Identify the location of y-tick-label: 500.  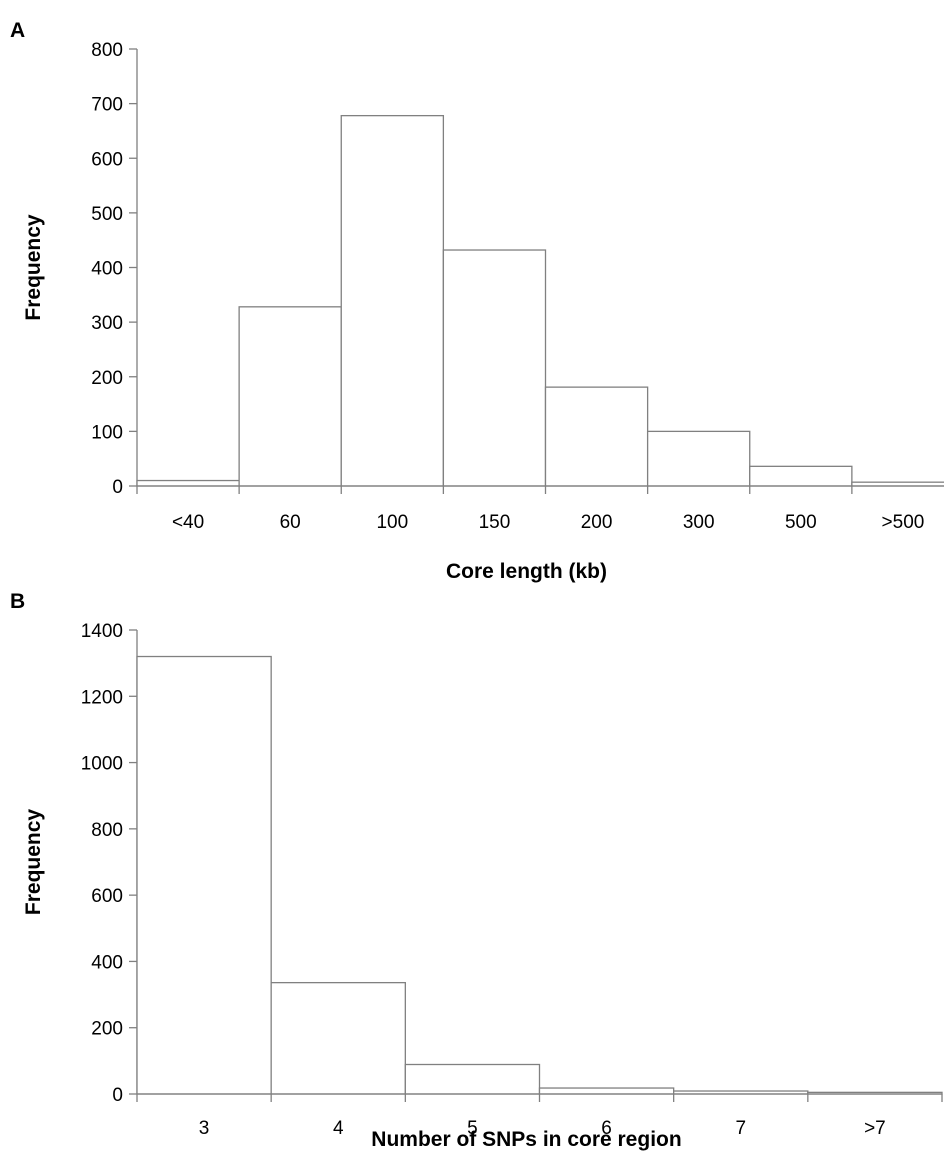
(107, 214).